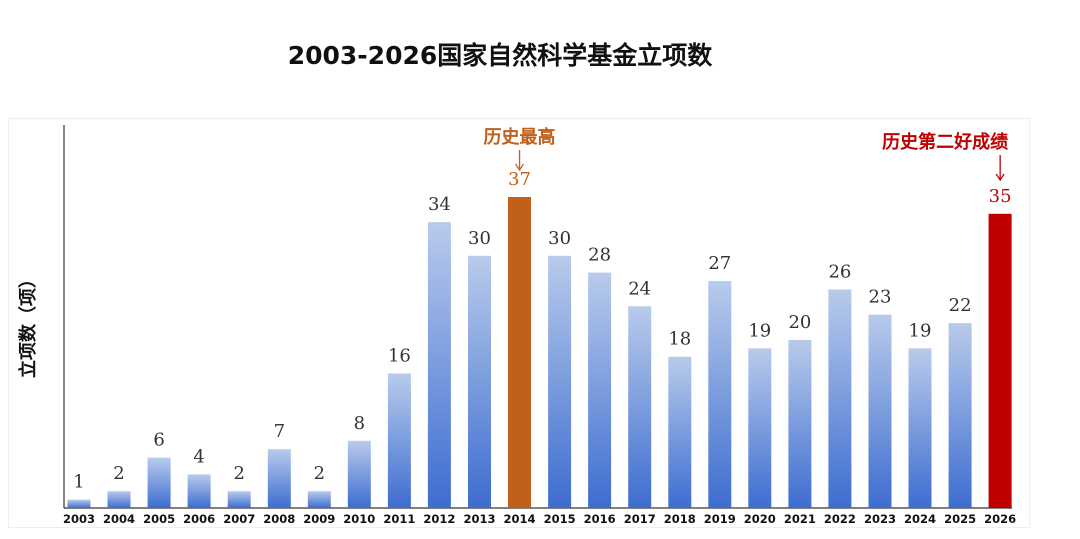  I want to click on bar-2011, so click(399, 440).